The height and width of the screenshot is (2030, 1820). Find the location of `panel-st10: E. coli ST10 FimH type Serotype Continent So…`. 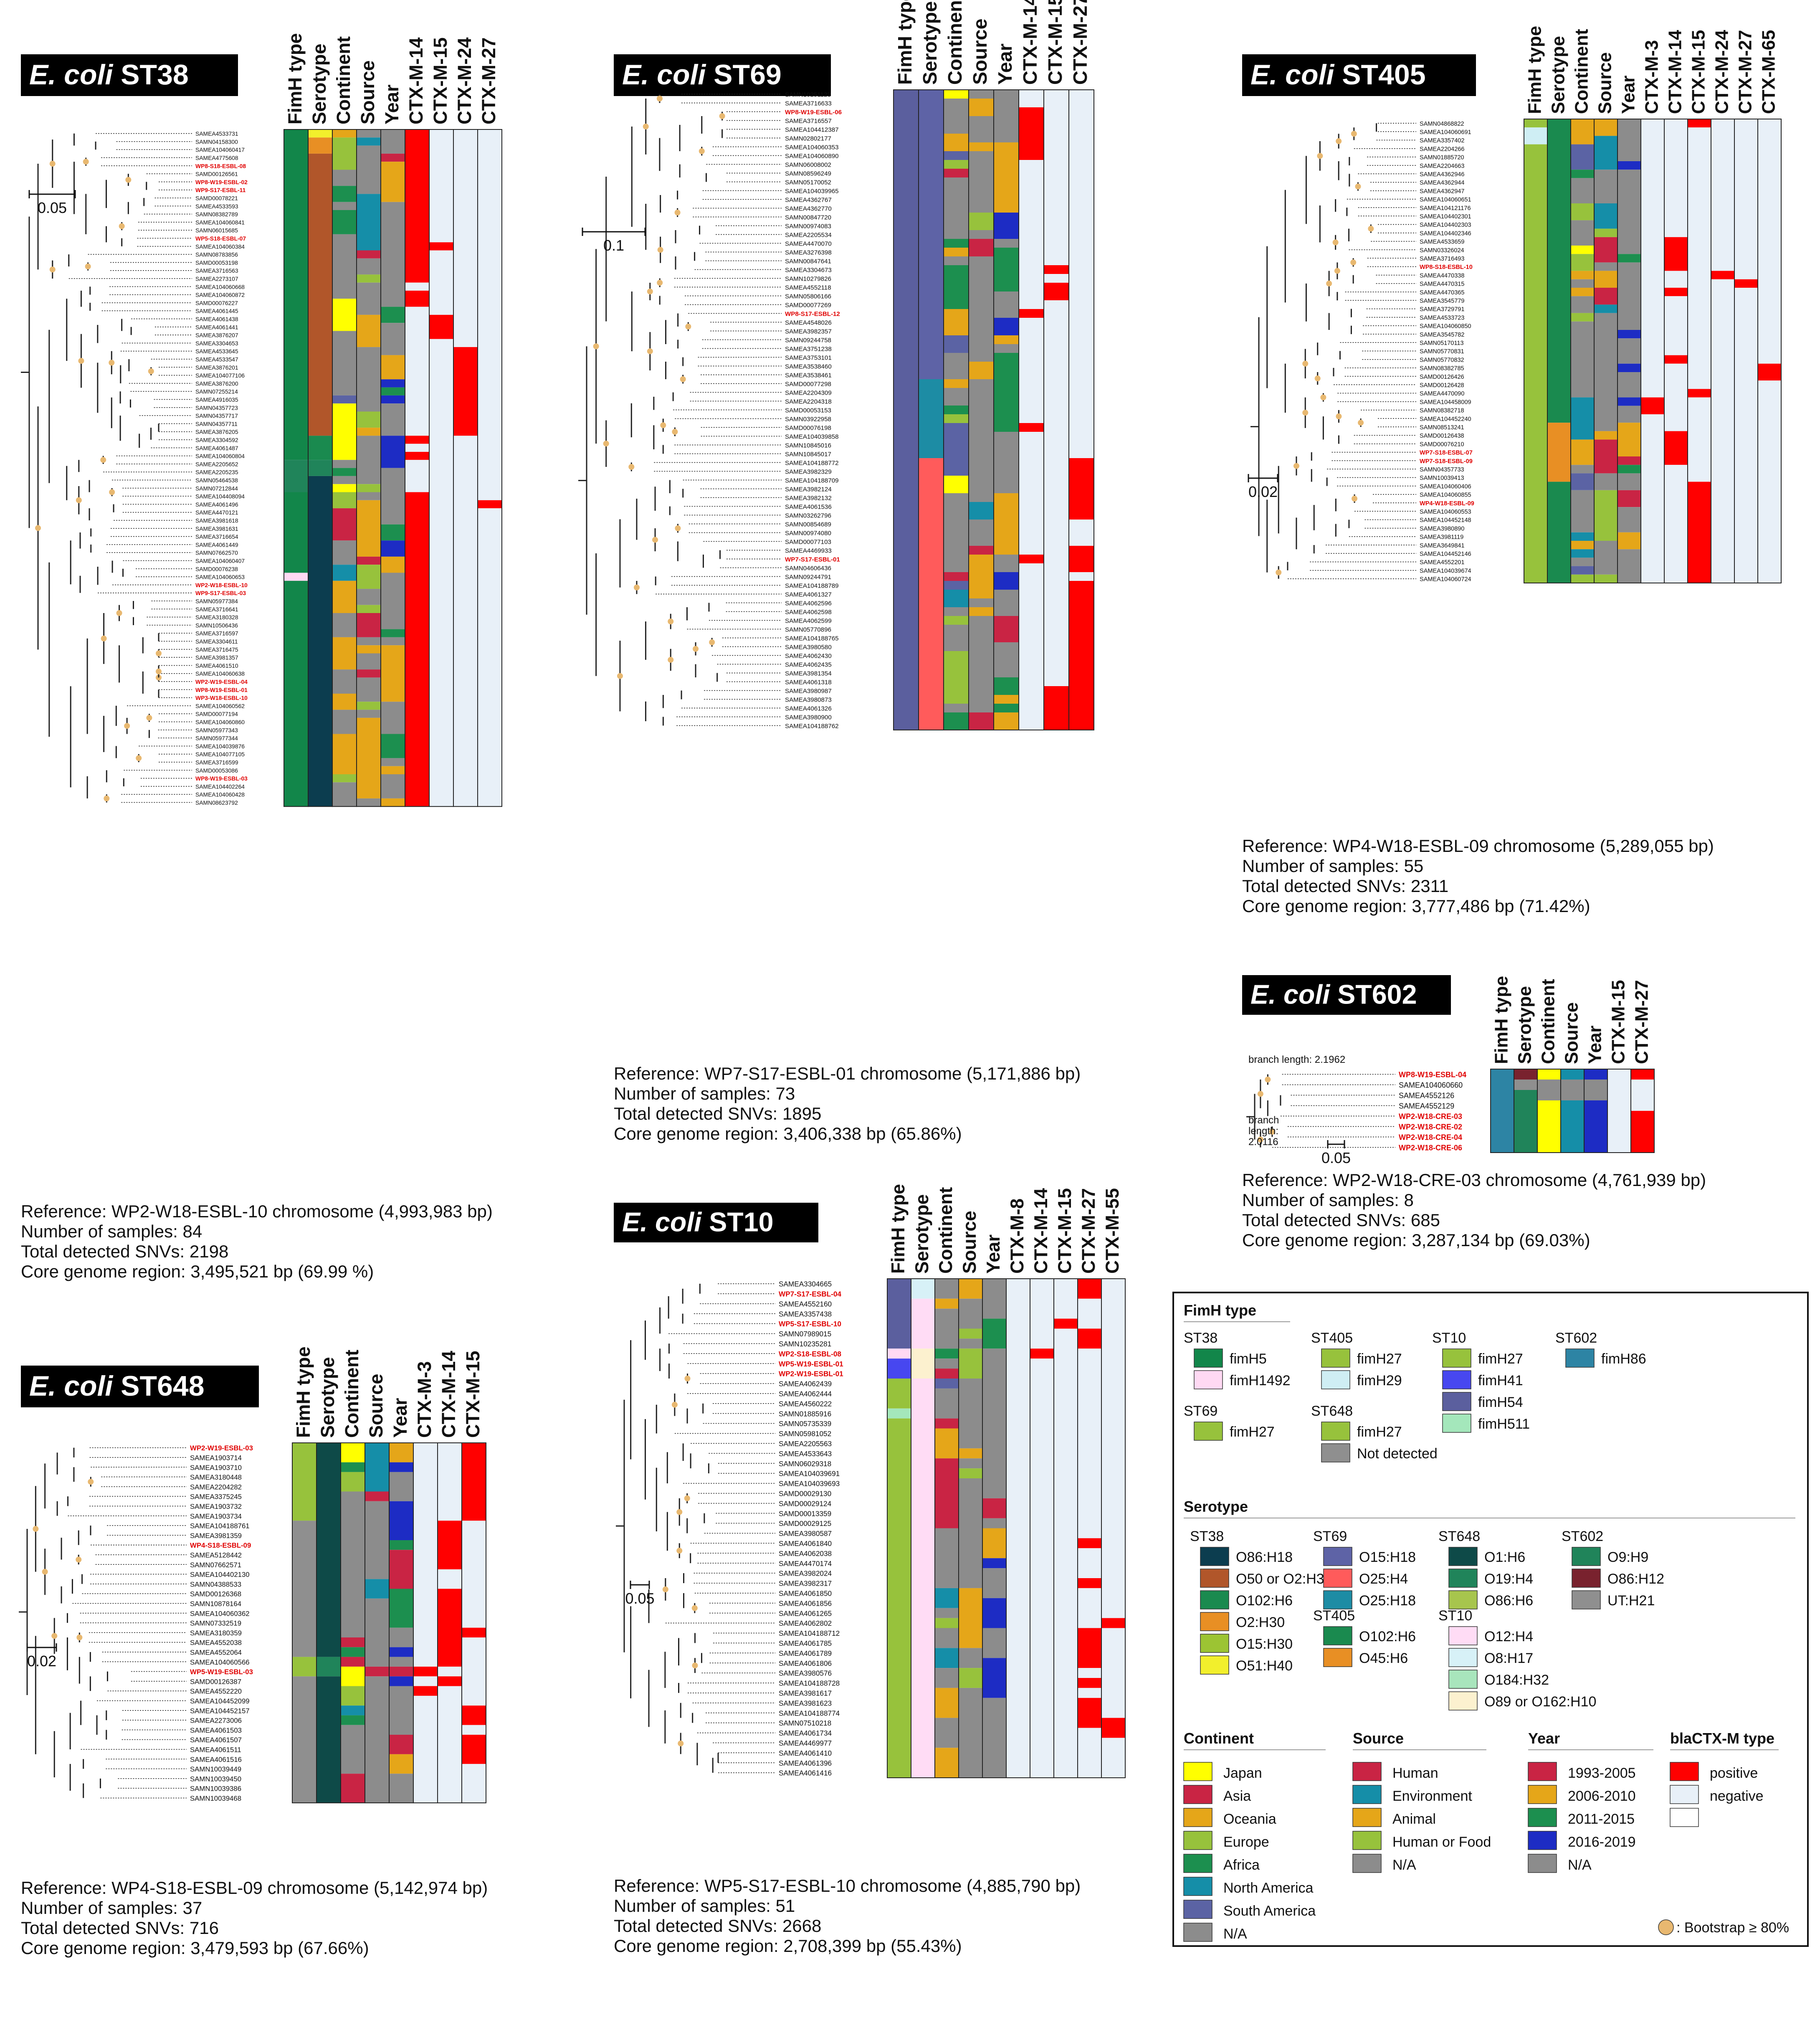

panel-st10: E. coli ST10 FimH type Serotype Continent So… is located at coordinates (870, 1570).